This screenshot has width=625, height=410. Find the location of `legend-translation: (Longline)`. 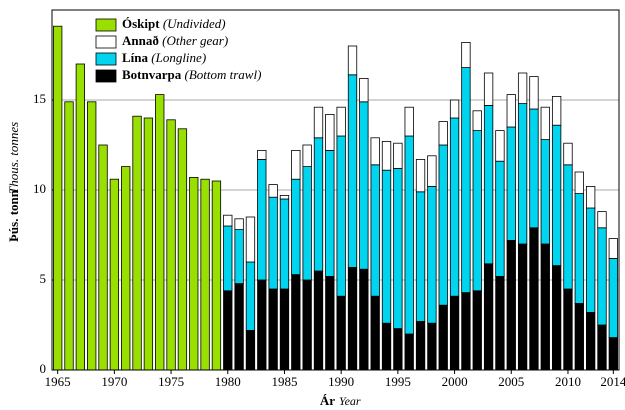

legend-translation: (Longline) is located at coordinates (178, 57).